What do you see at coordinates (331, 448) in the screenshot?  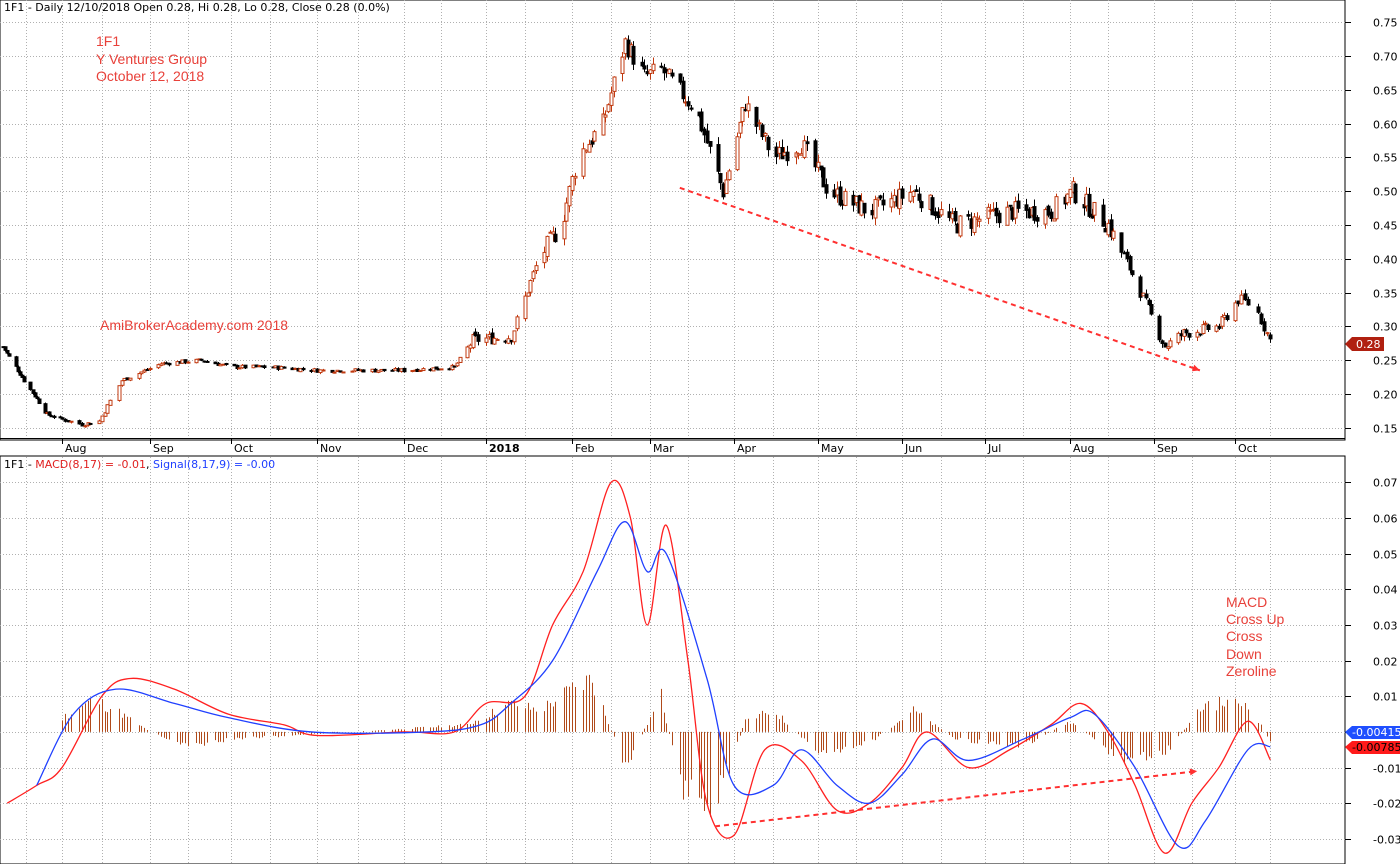 I see `x-tick-label: Nov` at bounding box center [331, 448].